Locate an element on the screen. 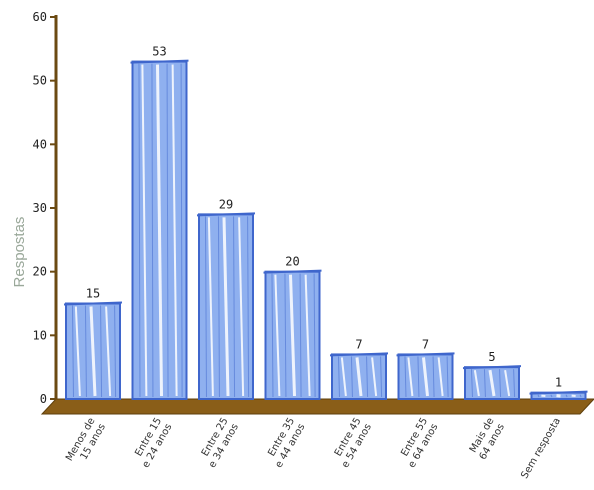 The width and height of the screenshot is (594, 490). x-tick-label: Entre 25e 34 anos is located at coordinates (219, 443).